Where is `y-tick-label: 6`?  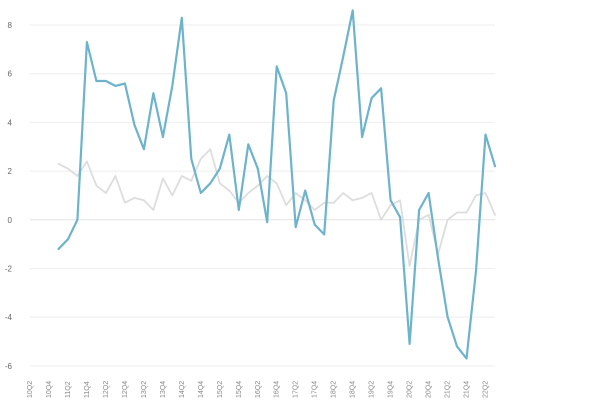
y-tick-label: 6 is located at coordinates (10, 74).